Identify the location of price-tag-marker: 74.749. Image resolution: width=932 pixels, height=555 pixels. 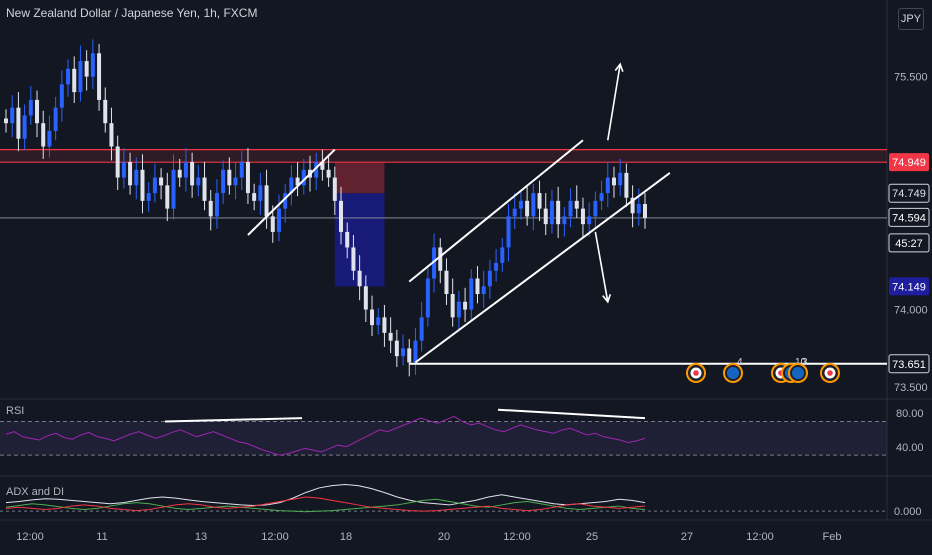
(909, 193).